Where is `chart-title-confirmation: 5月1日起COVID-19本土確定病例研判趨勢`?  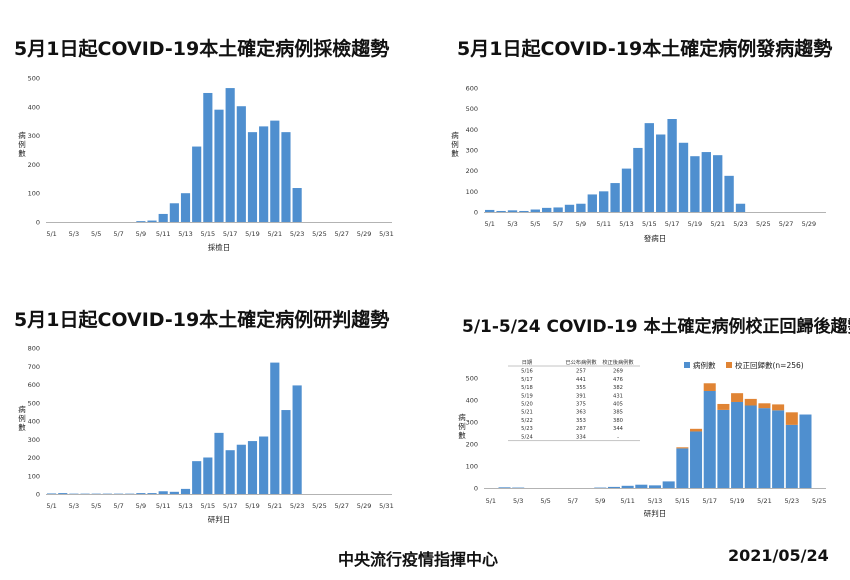 chart-title-confirmation: 5月1日起COVID-19本土確定病例研判趨勢 is located at coordinates (202, 320).